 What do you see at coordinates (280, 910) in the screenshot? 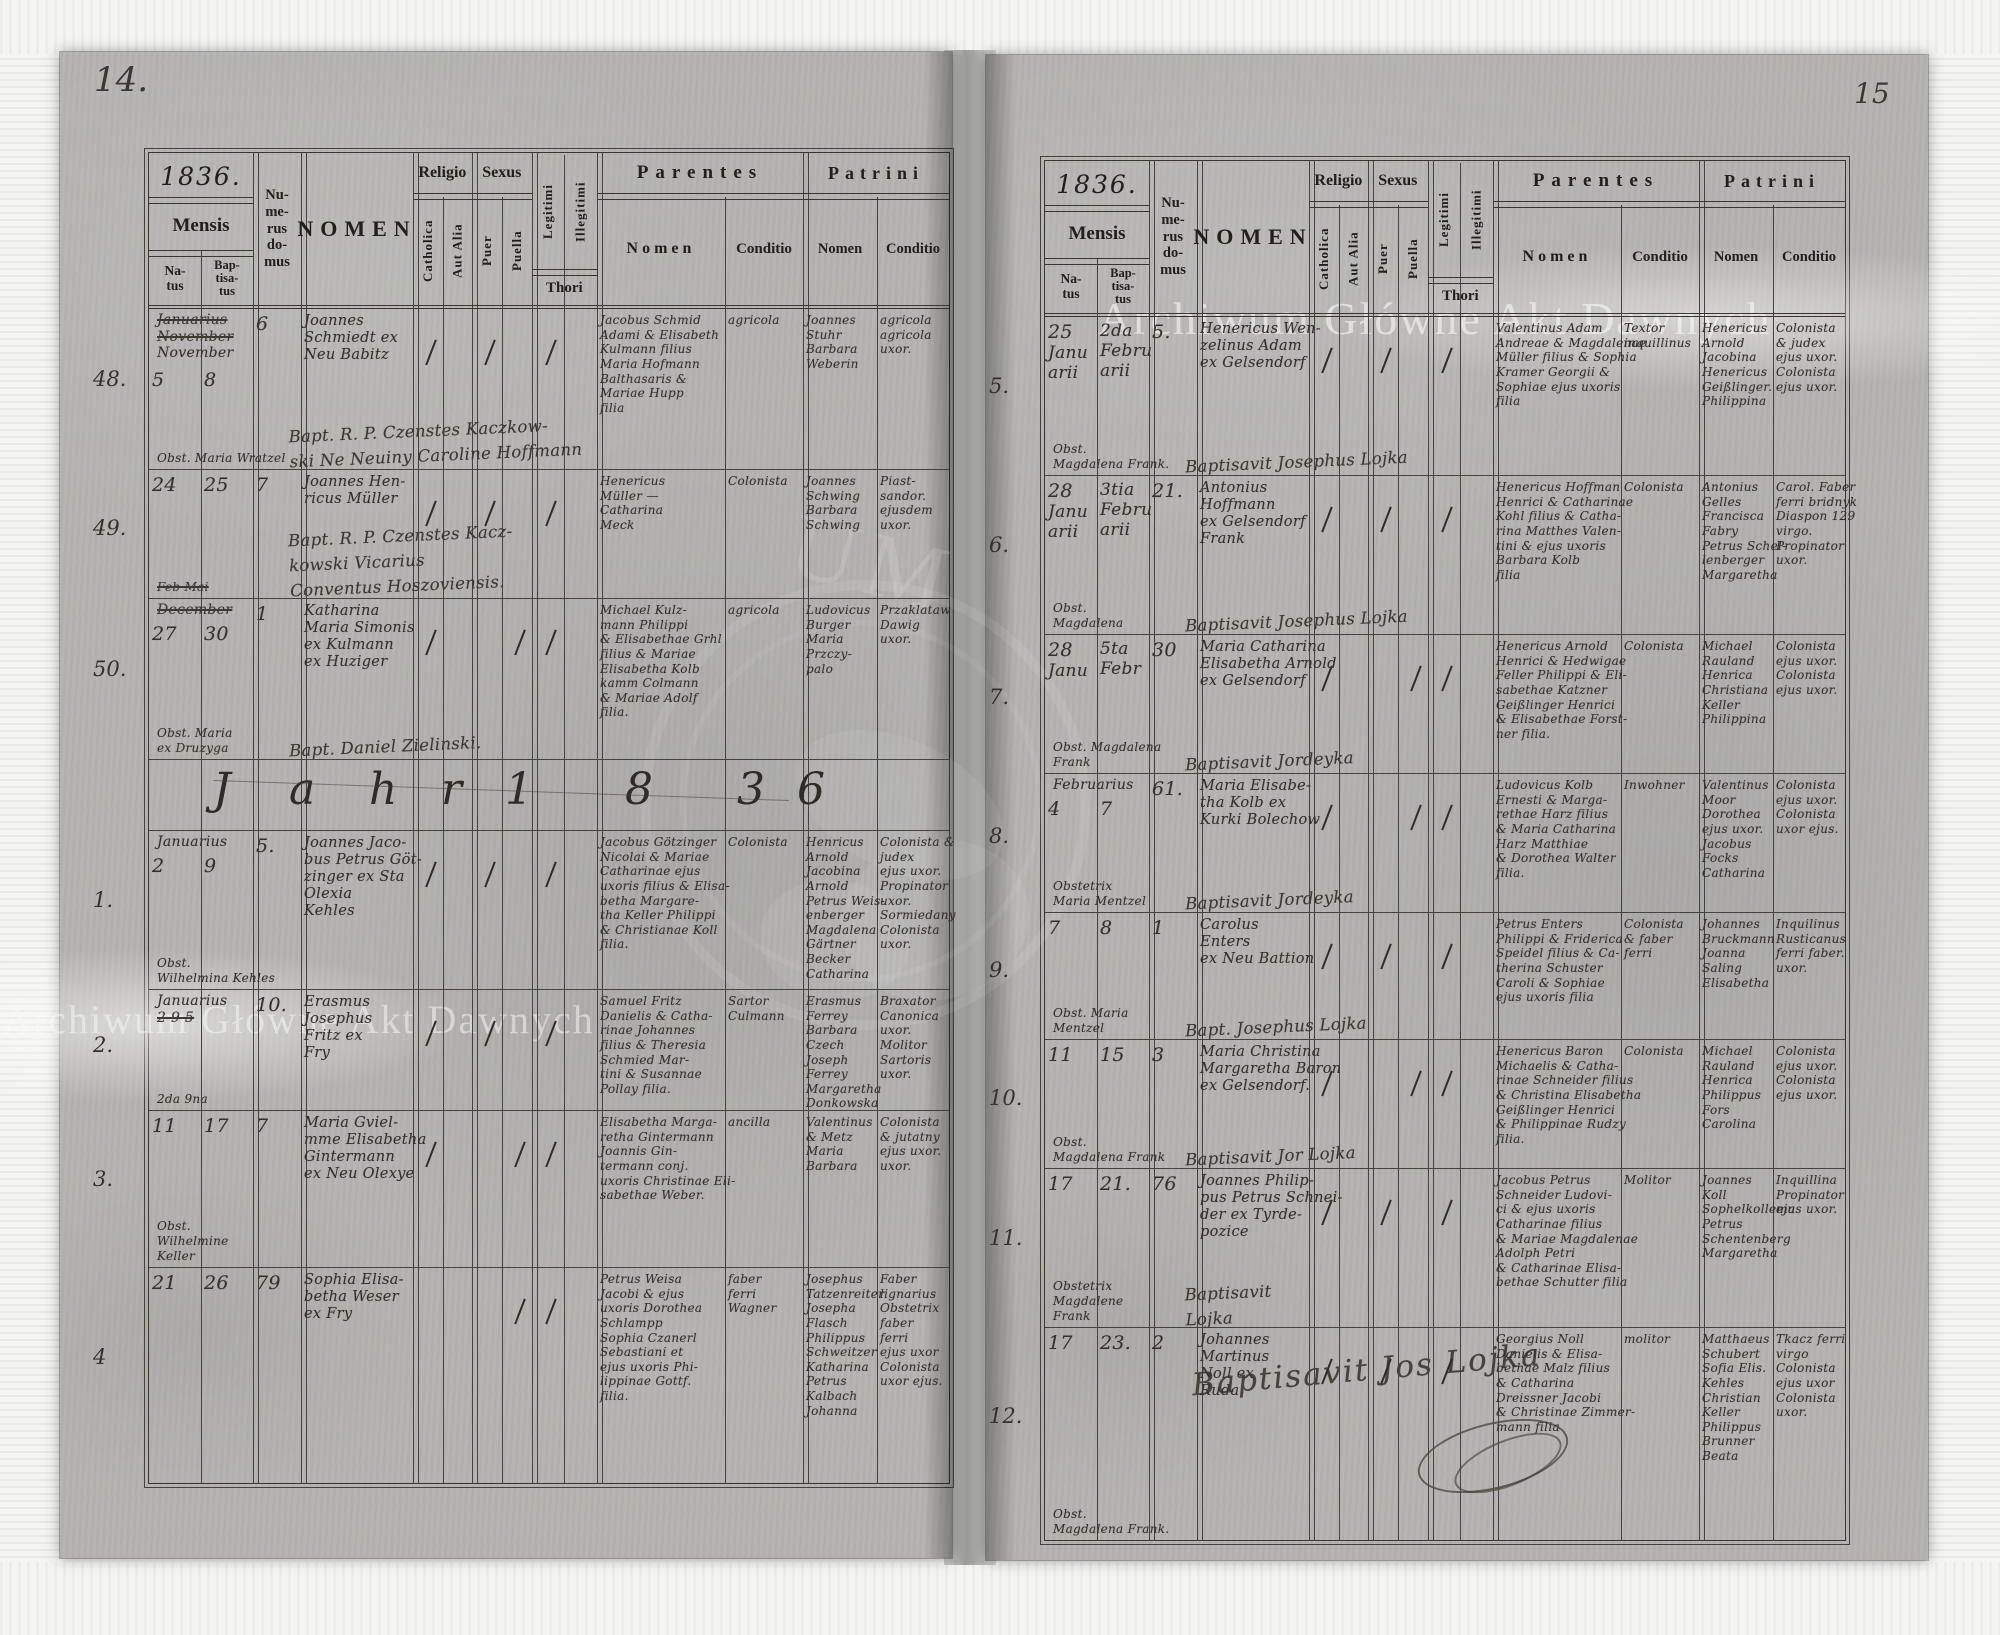
I see `cell-numerus-domus: 5.` at bounding box center [280, 910].